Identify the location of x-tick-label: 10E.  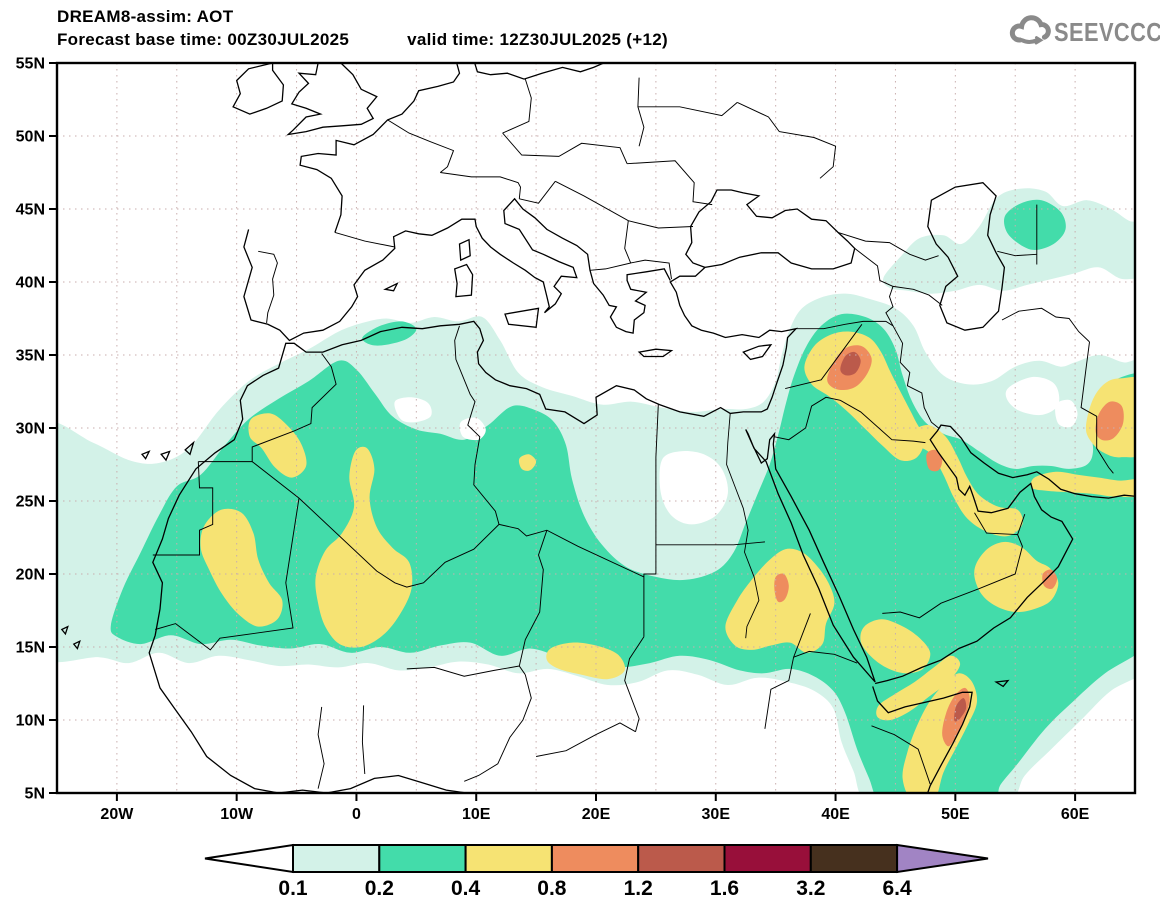
(476, 814).